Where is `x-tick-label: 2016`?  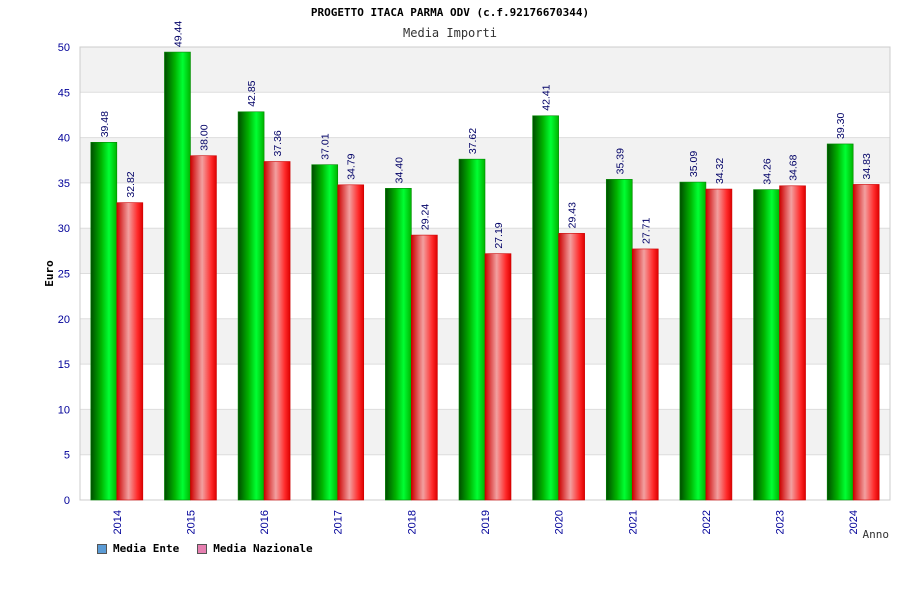 x-tick-label: 2016 is located at coordinates (265, 522).